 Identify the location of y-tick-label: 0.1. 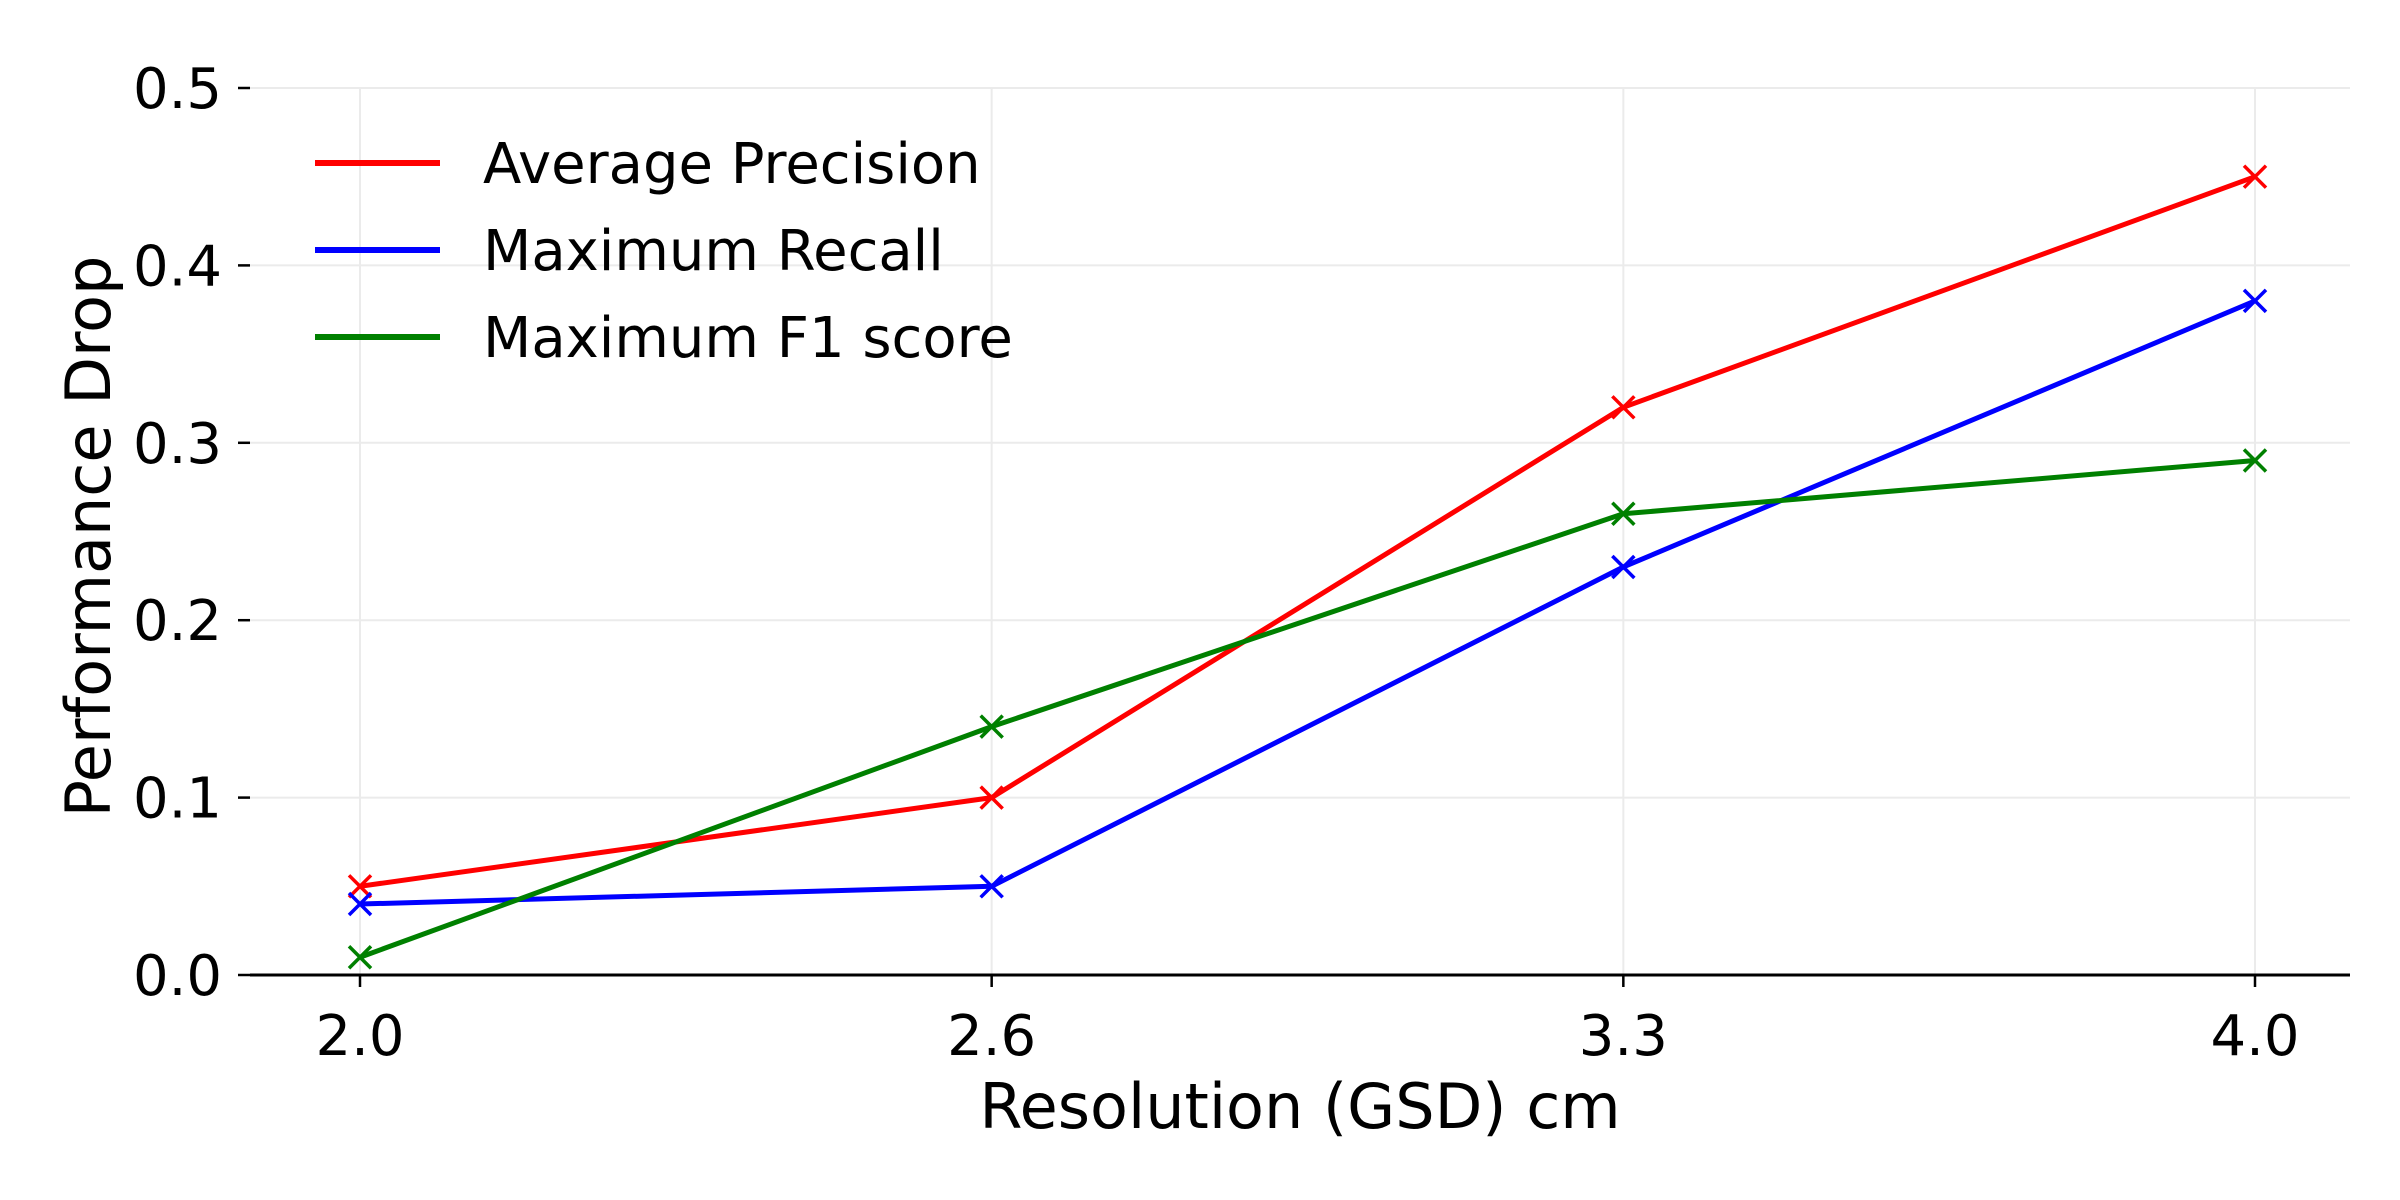
(177, 799).